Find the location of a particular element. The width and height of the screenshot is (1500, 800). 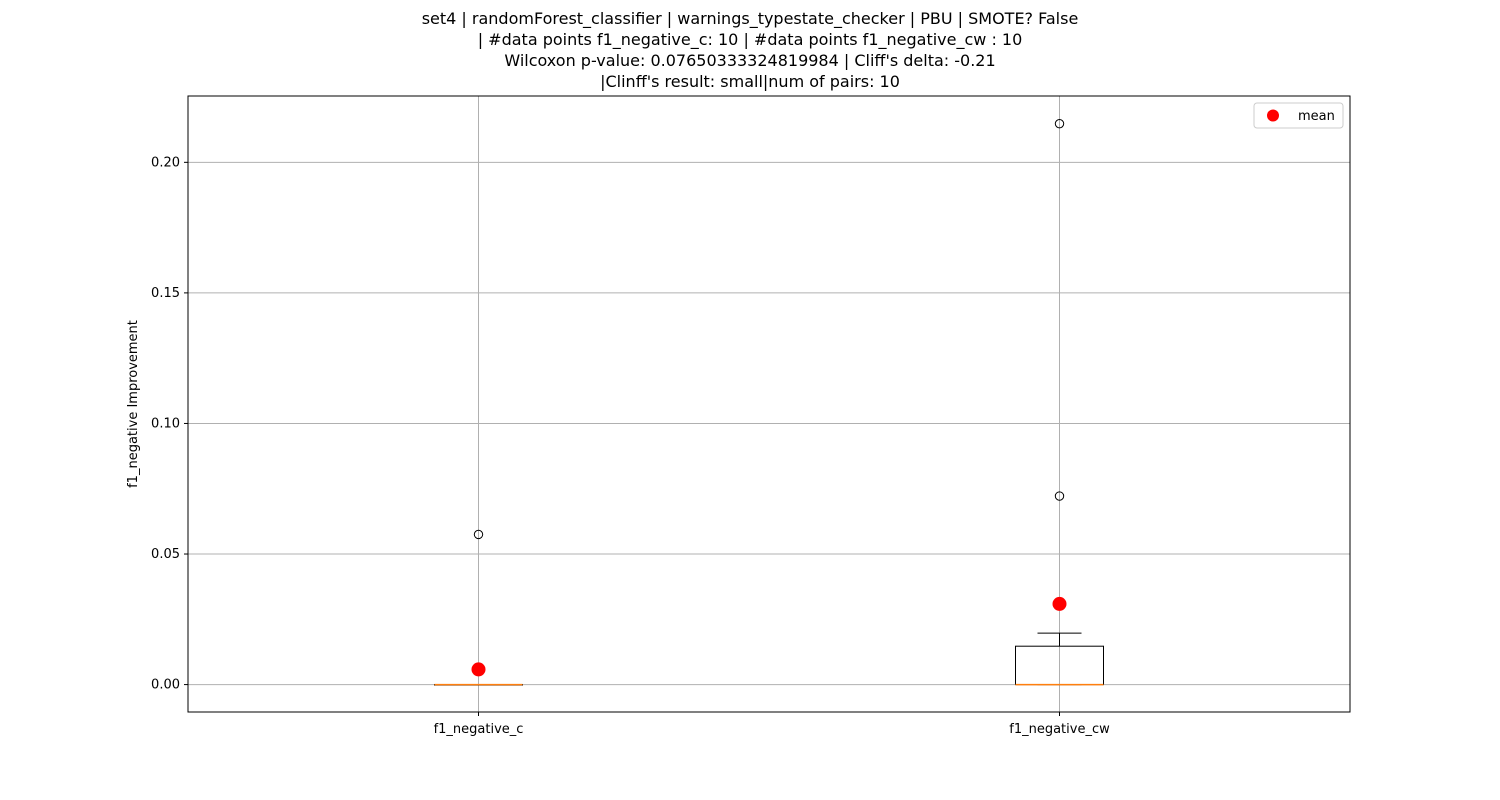

mean-layer is located at coordinates (769, 636).